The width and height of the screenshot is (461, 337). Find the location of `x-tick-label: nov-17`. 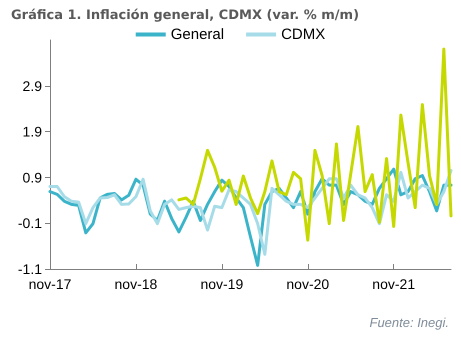

x-tick-label: nov-17 is located at coordinates (50, 284).